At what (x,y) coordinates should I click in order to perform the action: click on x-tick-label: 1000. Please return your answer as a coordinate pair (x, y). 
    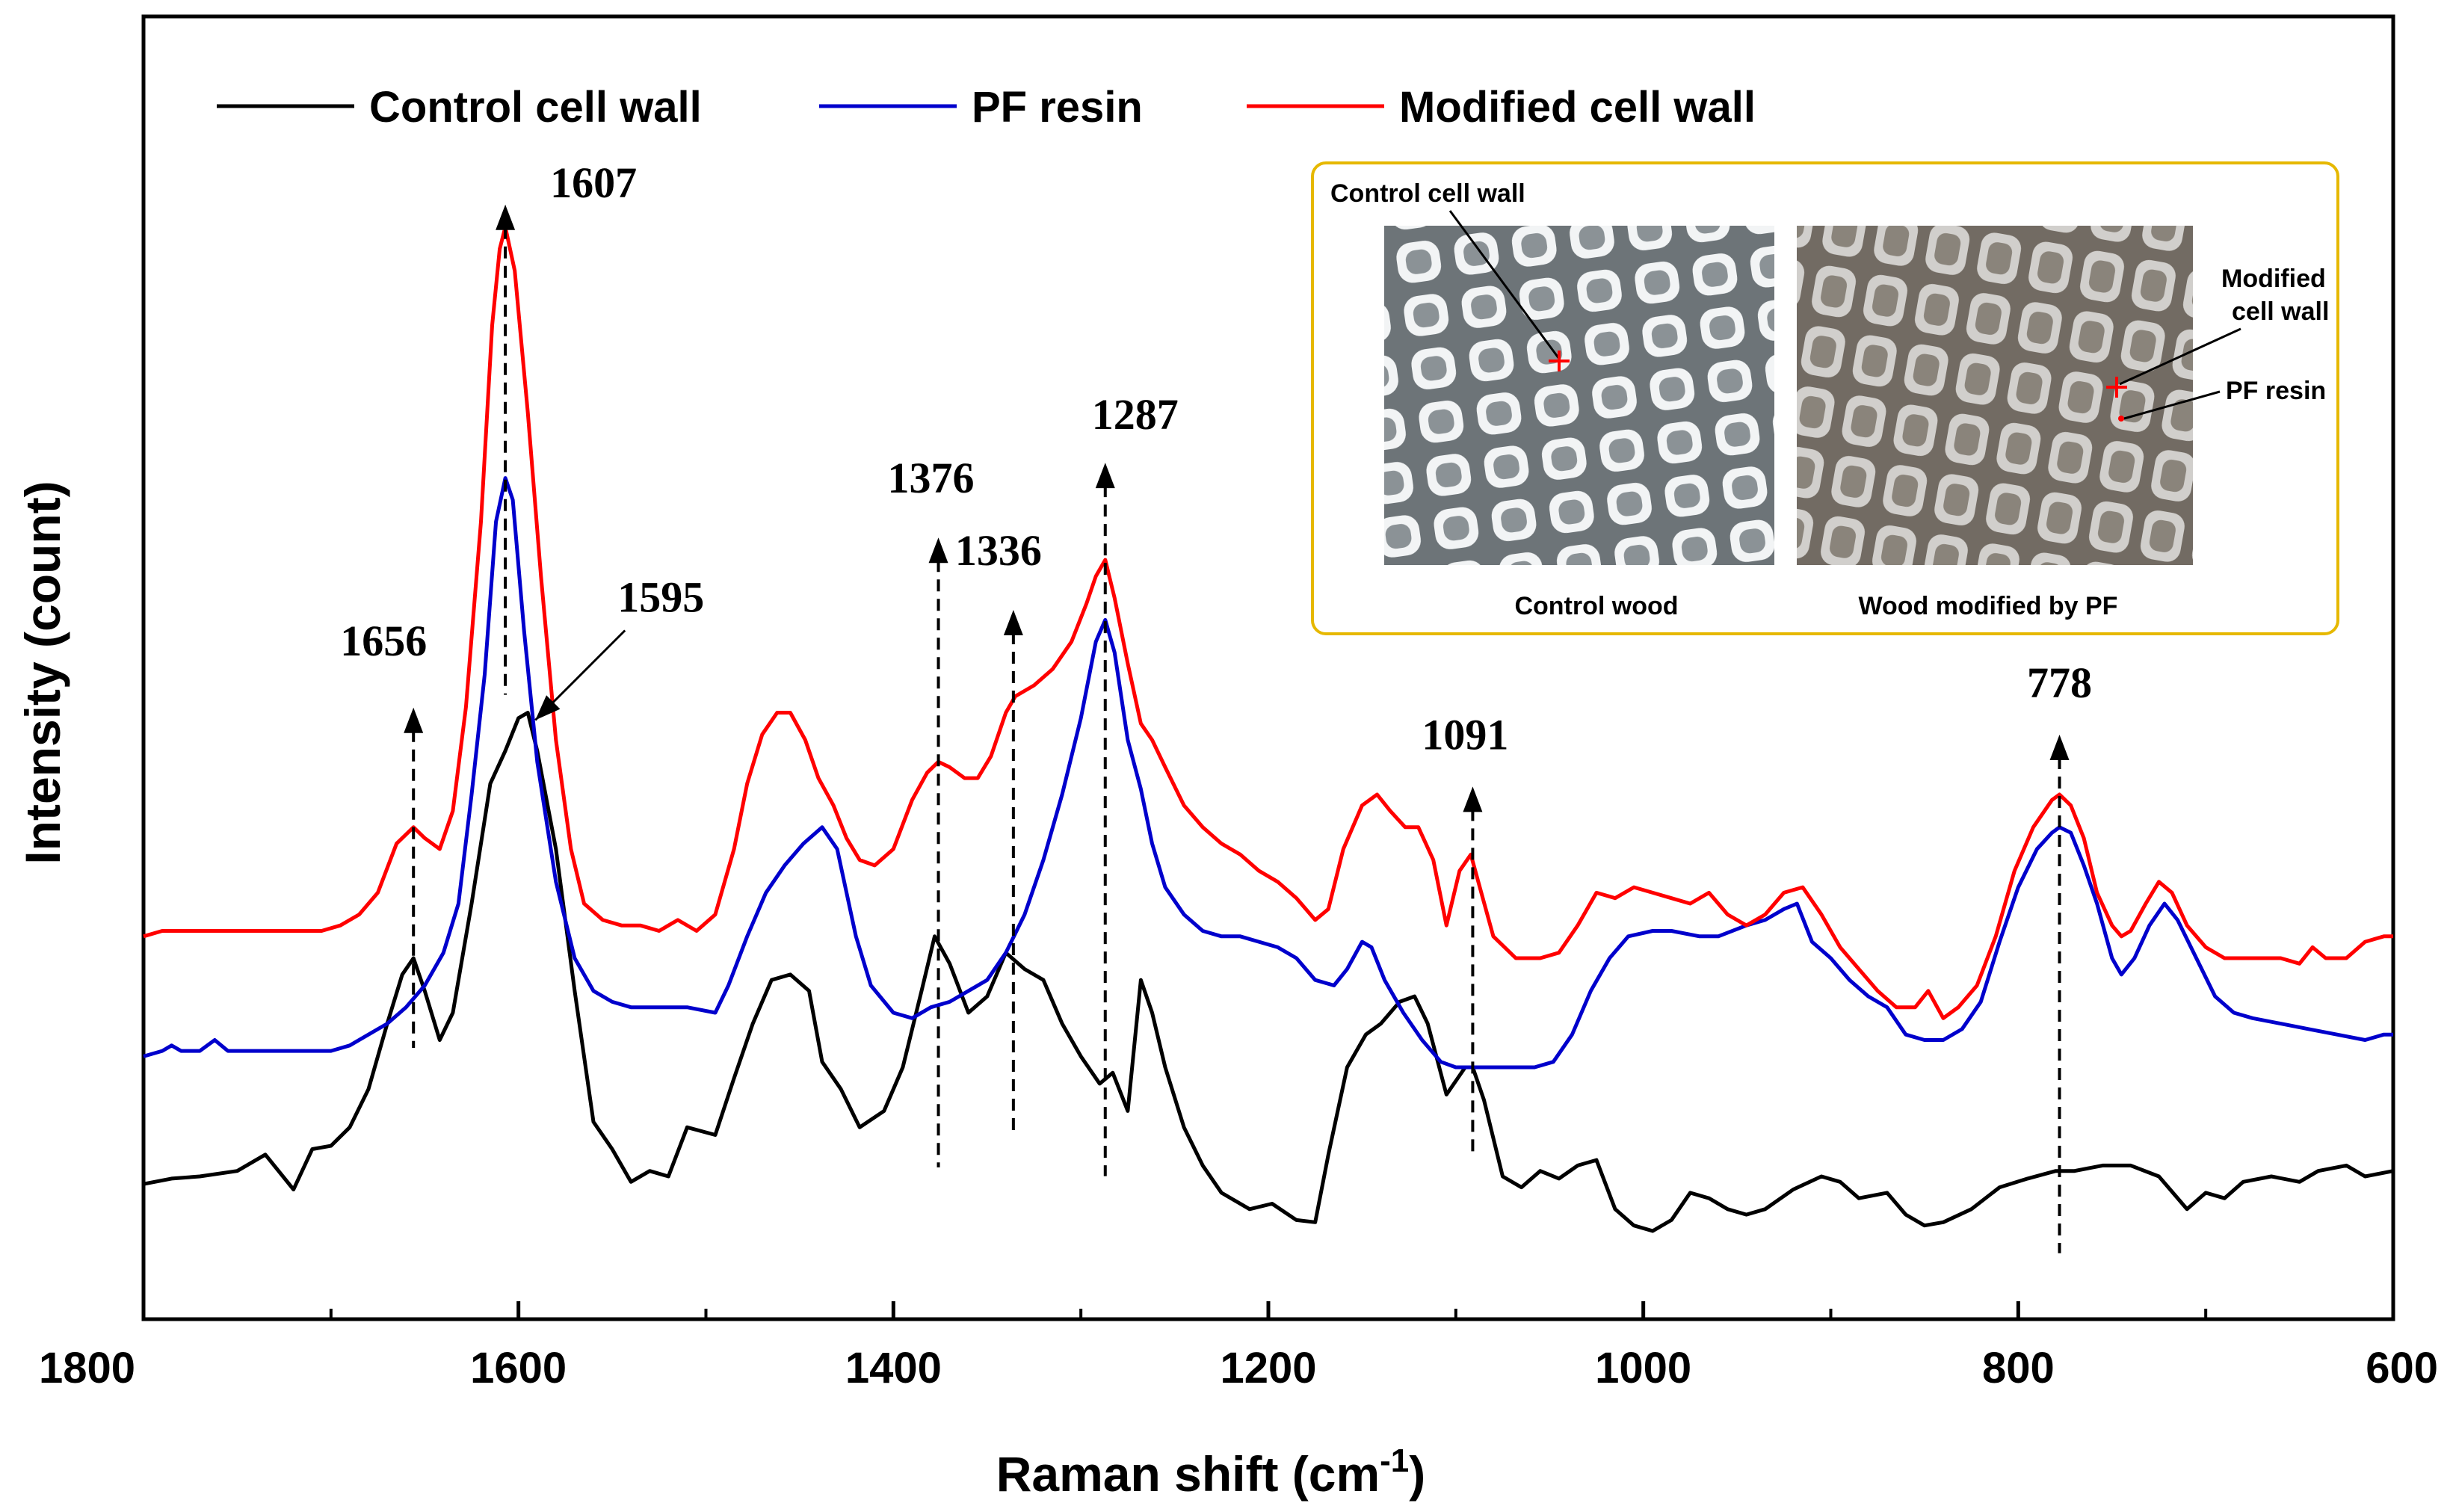
    Looking at the image, I should click on (1643, 1368).